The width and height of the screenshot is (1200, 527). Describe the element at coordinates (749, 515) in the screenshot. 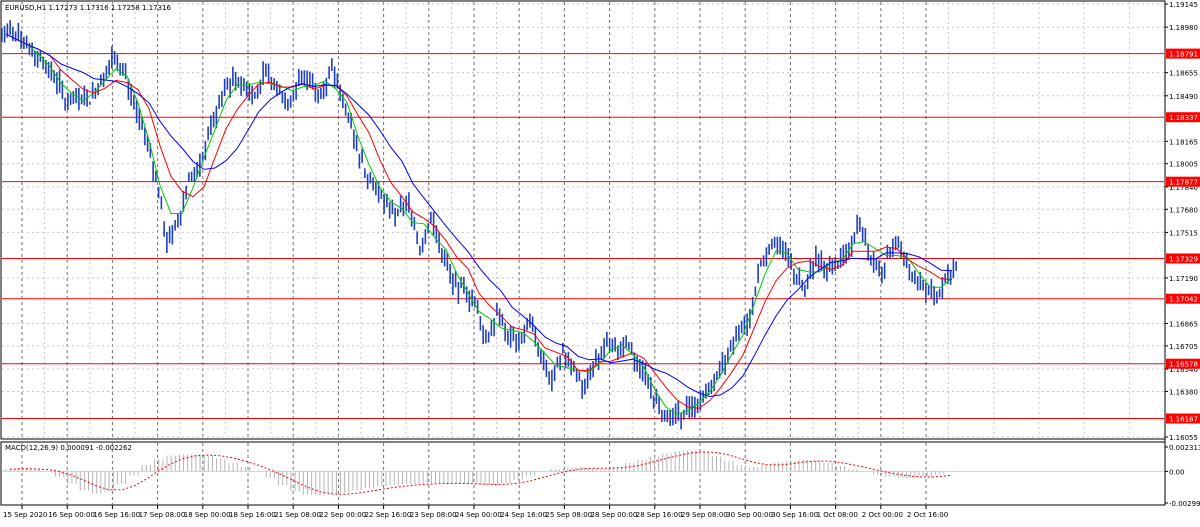

I see `x-tick-label: 30 Sep 00:00` at that location.